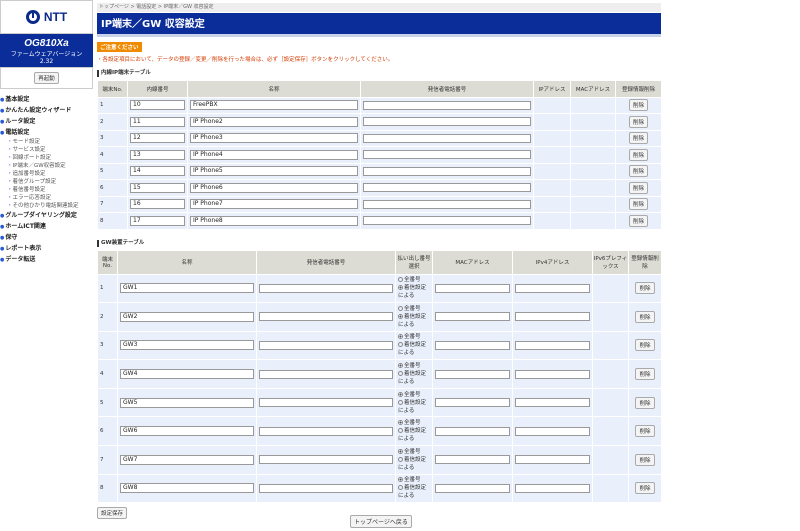 The image size is (800, 531). What do you see at coordinates (46, 182) in the screenshot?
I see `sidebar-subitem: 着信グループ設定` at bounding box center [46, 182].